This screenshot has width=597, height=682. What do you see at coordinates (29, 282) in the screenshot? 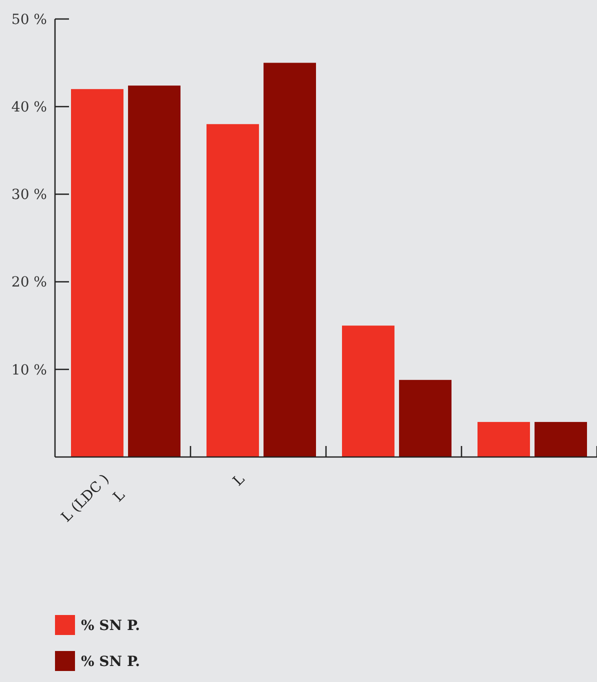
I see `y-tick-label: 20 %` at bounding box center [29, 282].